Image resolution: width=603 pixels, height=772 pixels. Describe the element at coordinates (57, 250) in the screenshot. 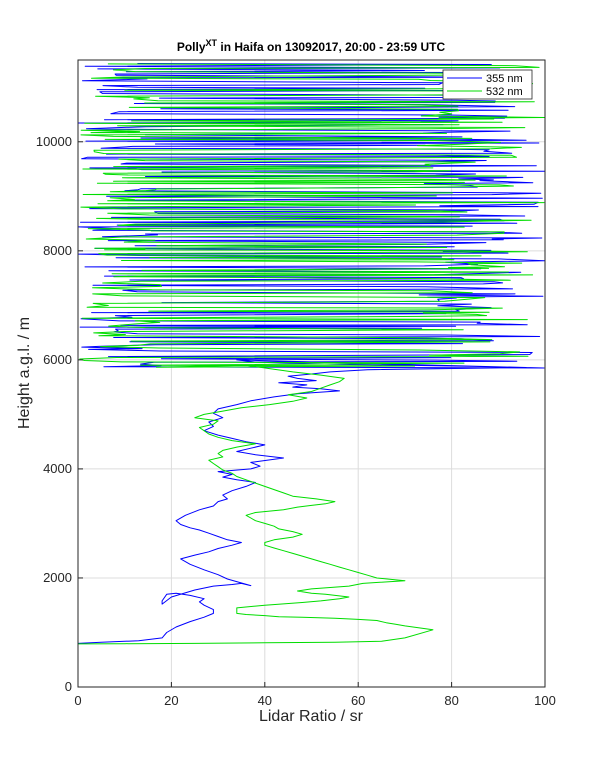

I see `y-tick-label: 8000` at that location.